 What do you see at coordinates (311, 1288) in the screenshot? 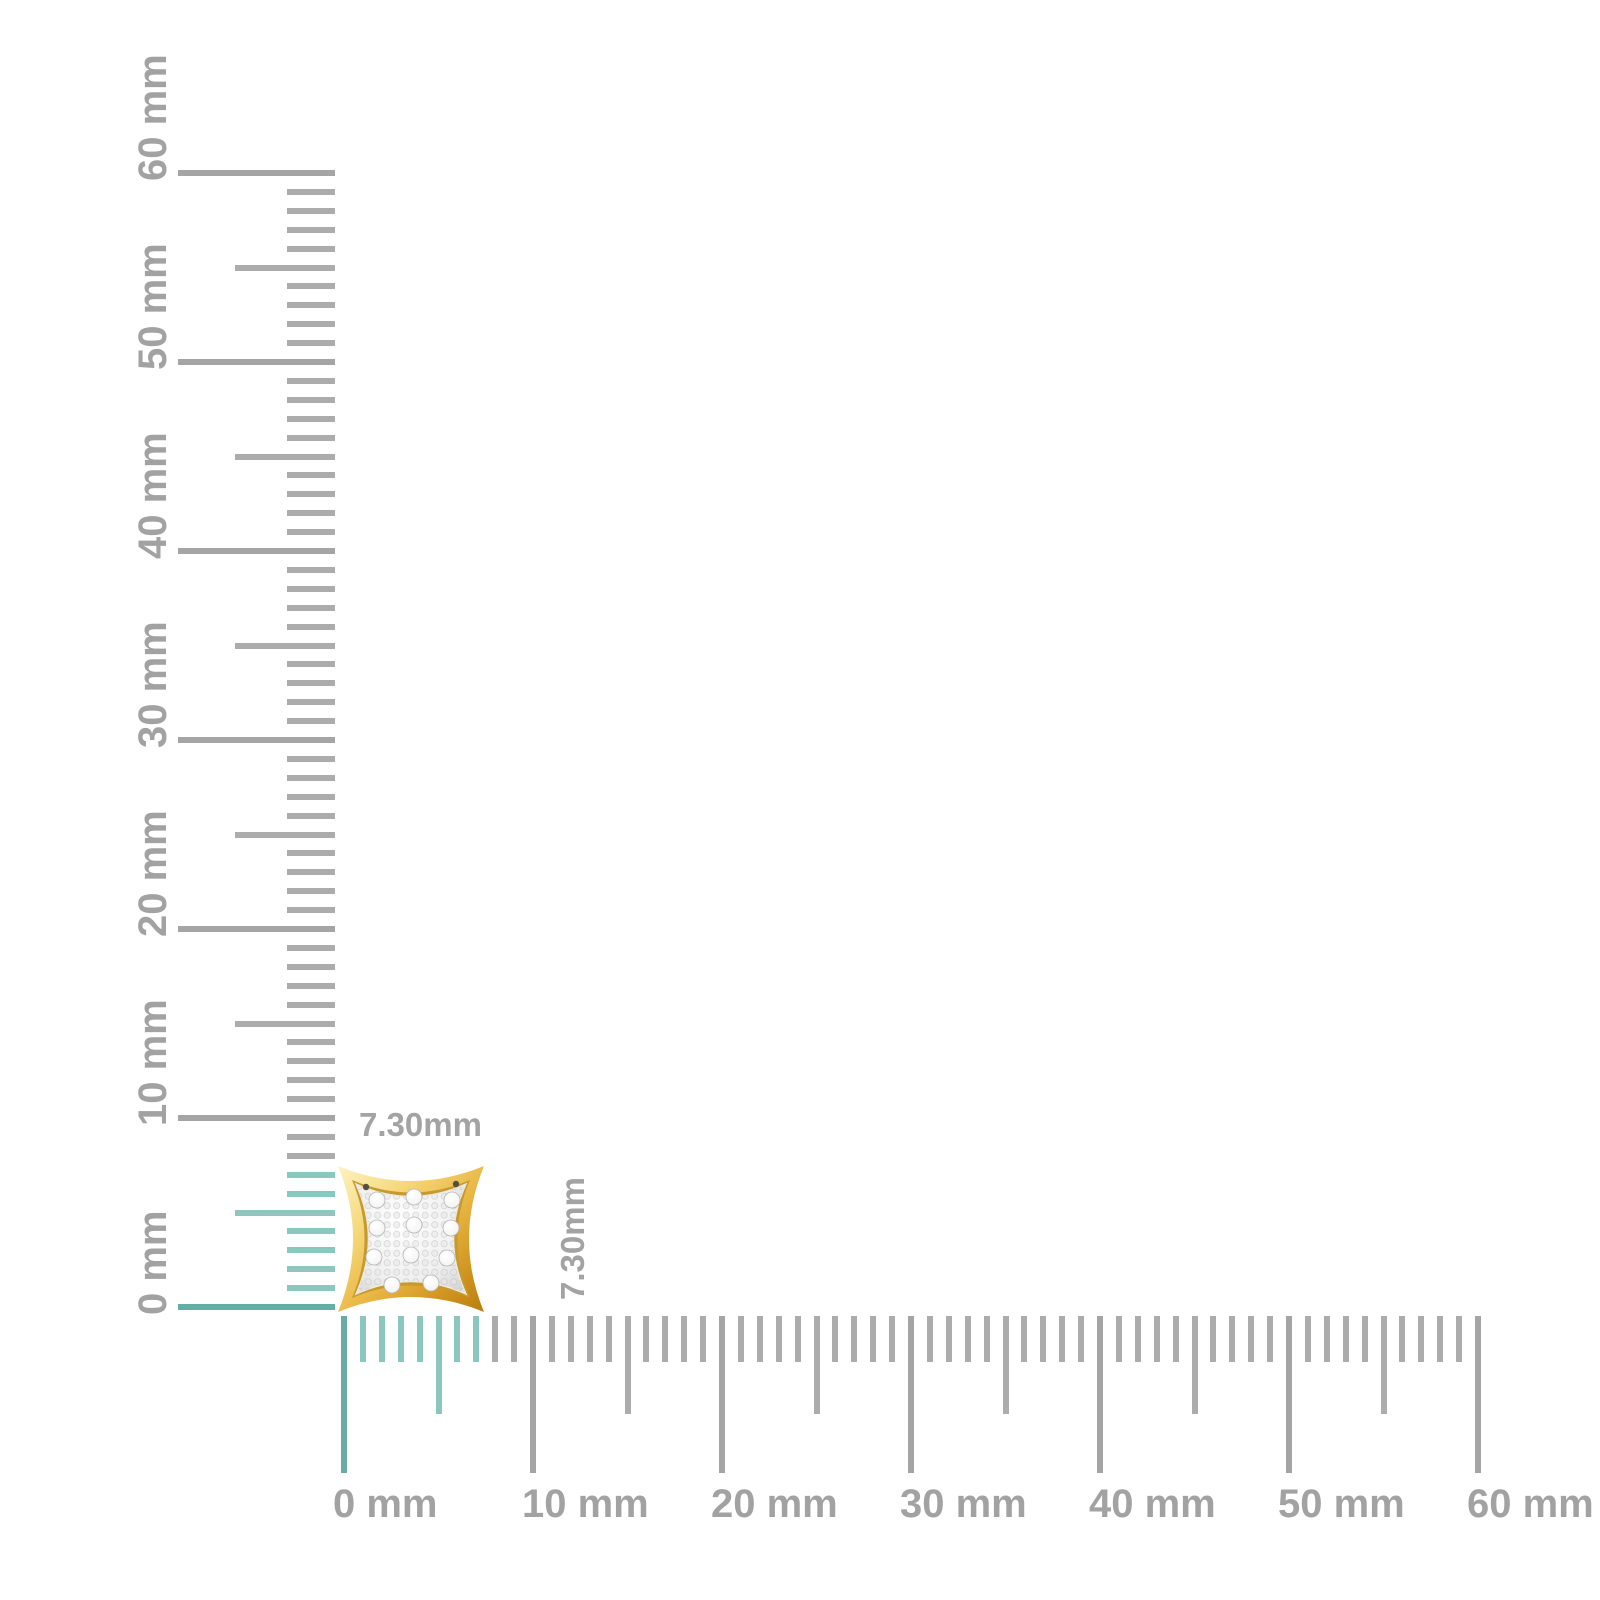
I see `vertical-ruler-tick-1mm` at bounding box center [311, 1288].